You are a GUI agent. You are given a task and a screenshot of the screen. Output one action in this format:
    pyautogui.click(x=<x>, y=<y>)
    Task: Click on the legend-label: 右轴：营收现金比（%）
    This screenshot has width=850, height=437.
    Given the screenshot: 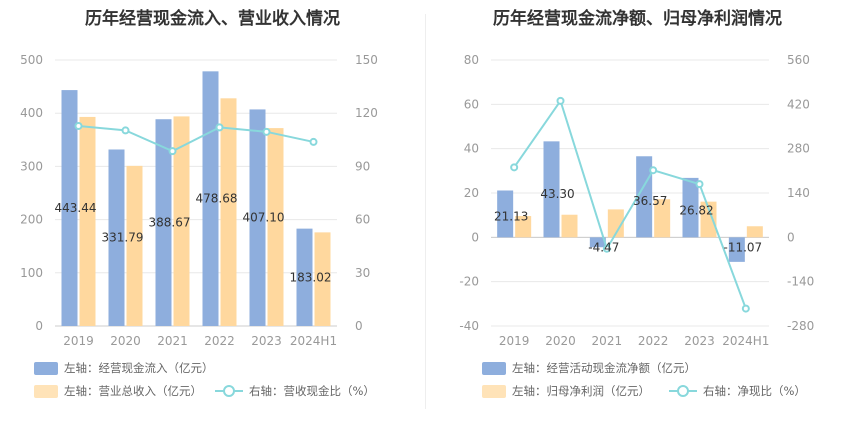 What is the action you would take?
    pyautogui.click(x=312, y=391)
    